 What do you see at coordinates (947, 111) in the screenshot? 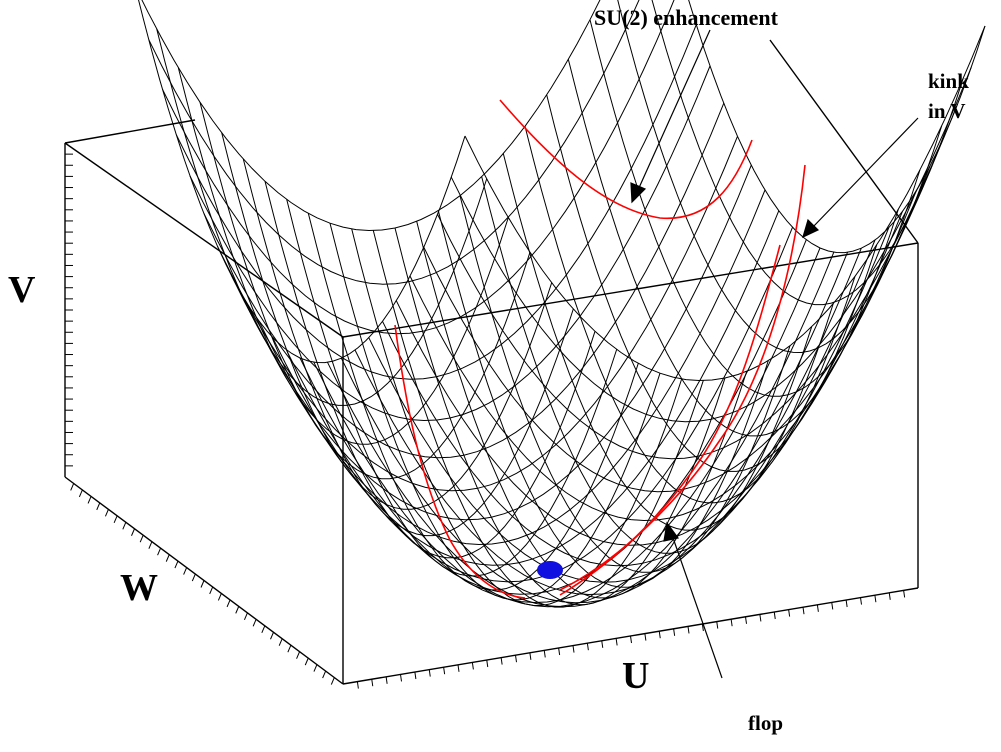
I see `annotation-kink-line2: in V` at bounding box center [947, 111].